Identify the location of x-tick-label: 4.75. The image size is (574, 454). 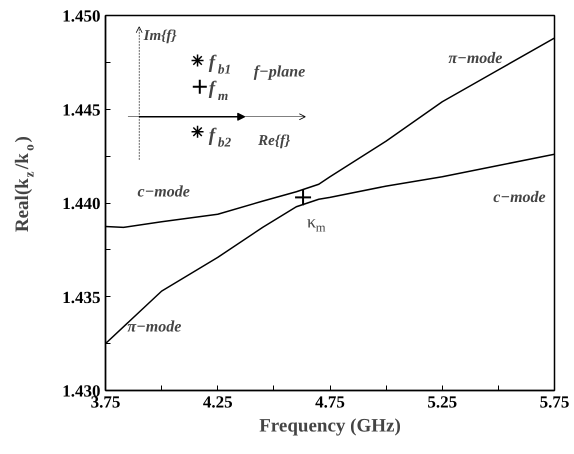
(330, 402).